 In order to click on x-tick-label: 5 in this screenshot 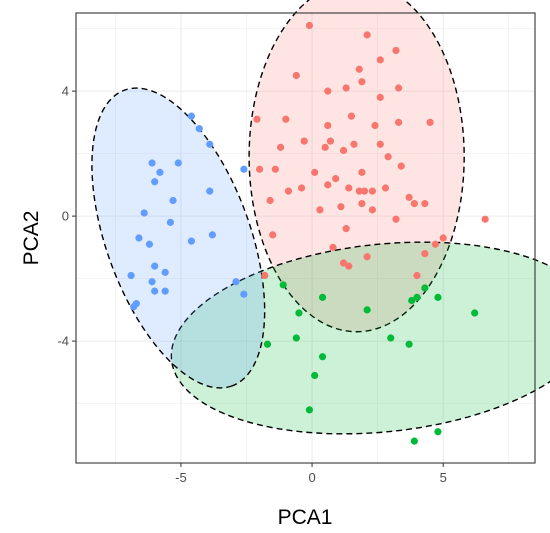, I will do `click(443, 477)`.